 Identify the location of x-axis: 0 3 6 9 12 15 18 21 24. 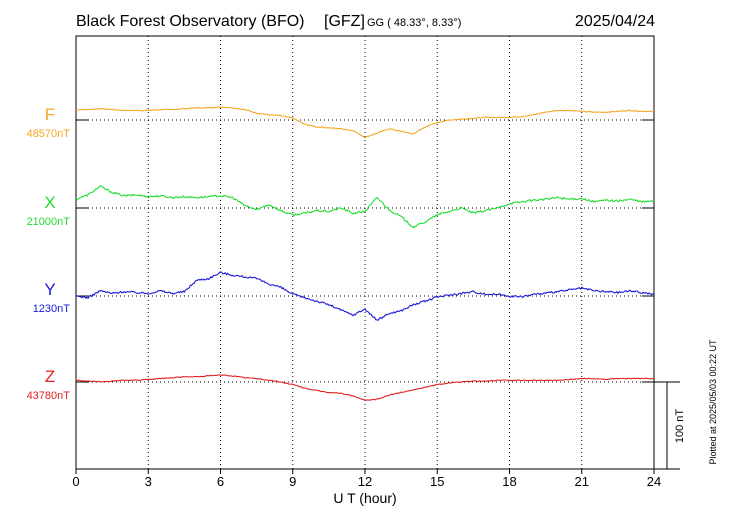
(366, 479).